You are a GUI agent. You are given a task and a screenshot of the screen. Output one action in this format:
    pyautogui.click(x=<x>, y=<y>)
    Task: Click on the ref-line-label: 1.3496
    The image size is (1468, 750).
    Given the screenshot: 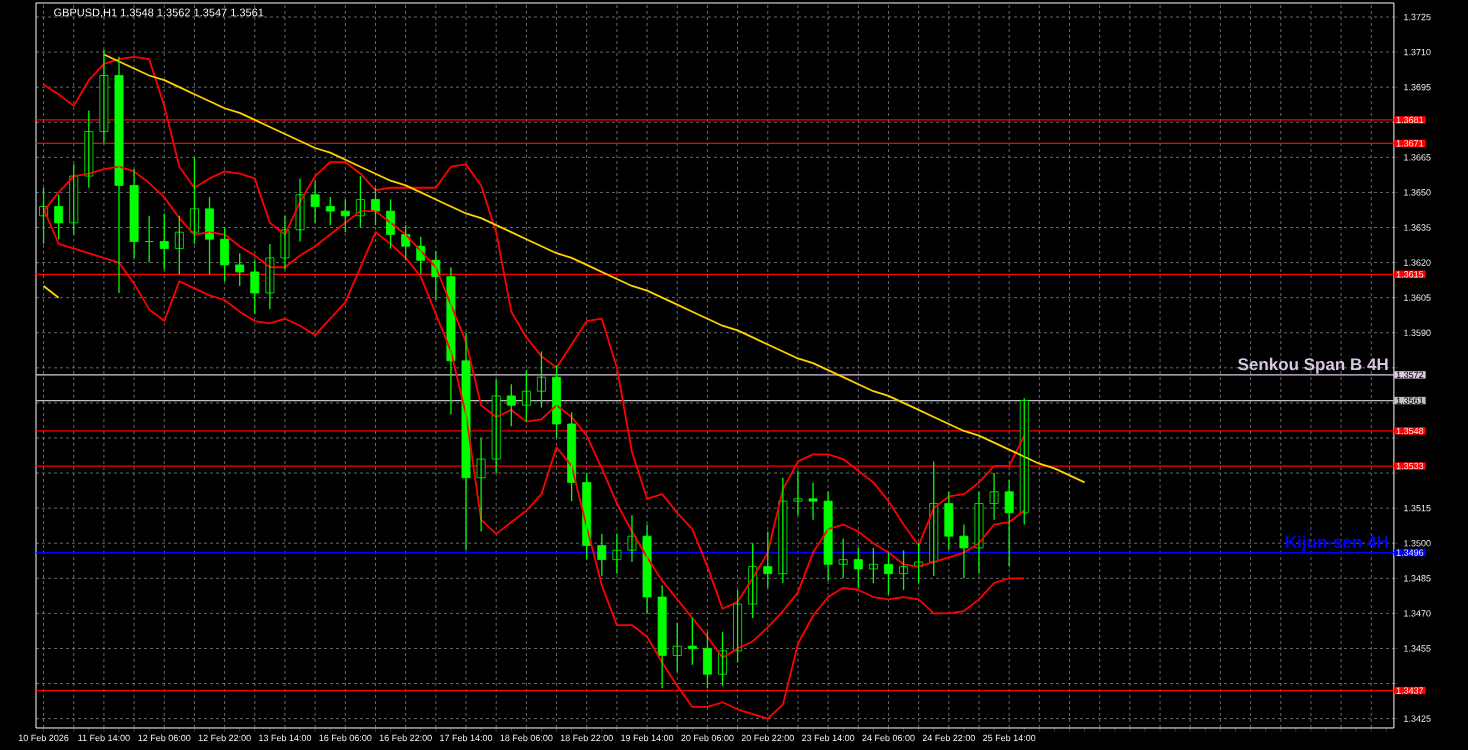 What is the action you would take?
    pyautogui.click(x=1410, y=552)
    